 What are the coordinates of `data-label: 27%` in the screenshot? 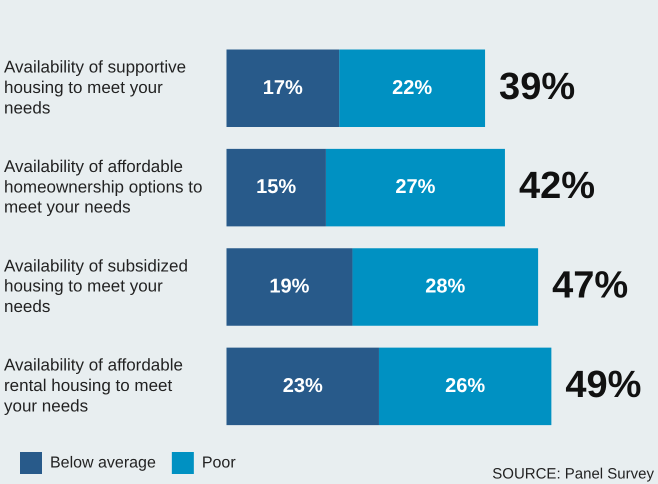 It's located at (415, 187).